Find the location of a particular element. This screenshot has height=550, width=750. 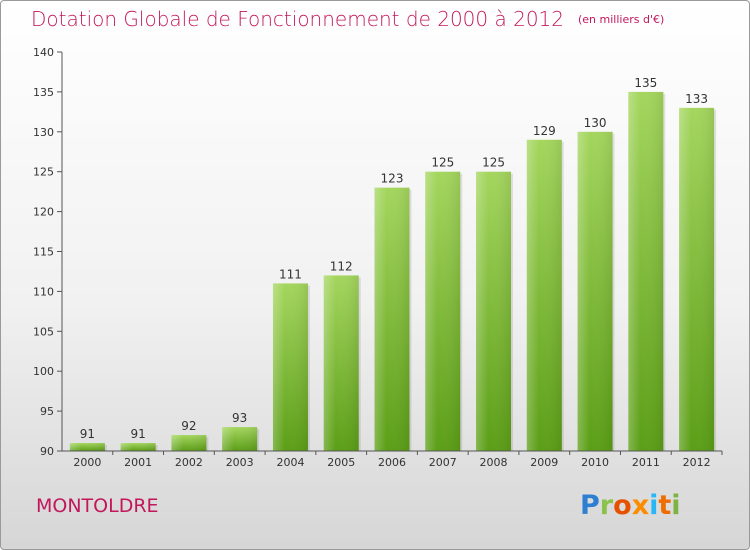

y-tick-label: 125 is located at coordinates (43, 172).